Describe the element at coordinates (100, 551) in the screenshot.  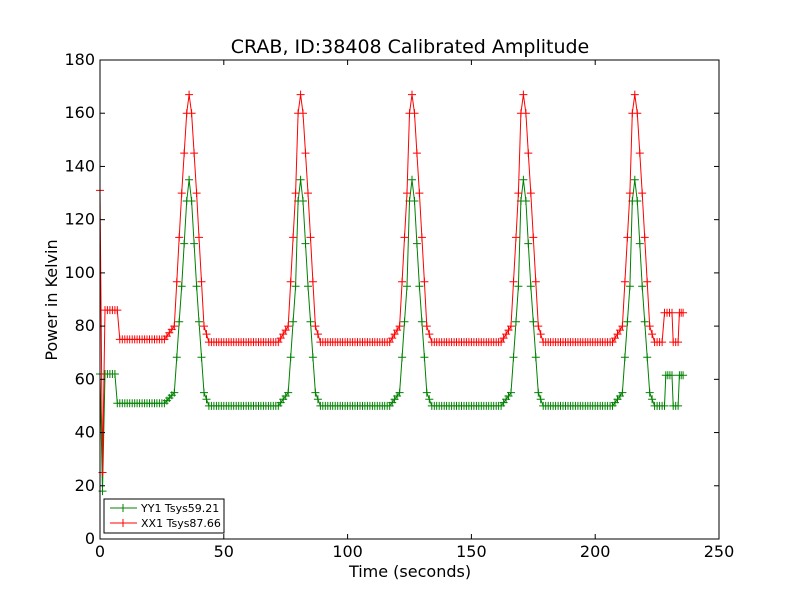
I see `x-tick-label: 0` at that location.